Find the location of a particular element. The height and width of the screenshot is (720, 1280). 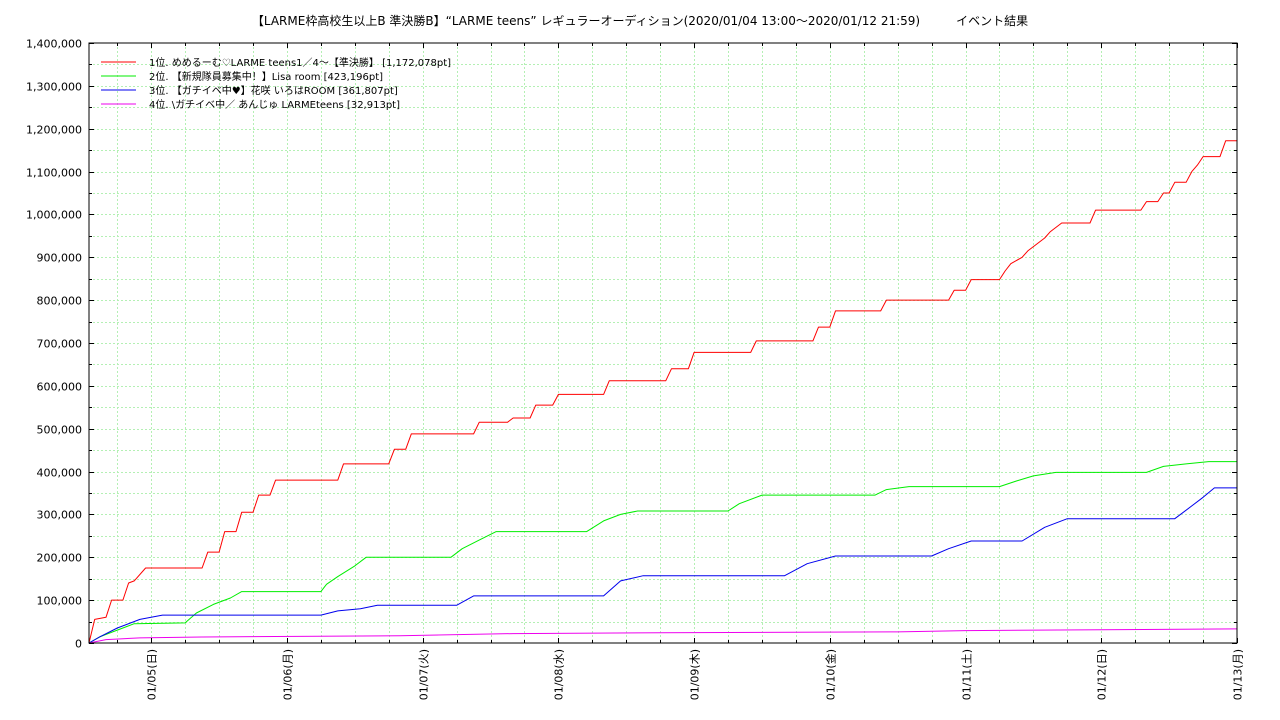

y-tick-label: 1,300,000 is located at coordinates (54, 87).